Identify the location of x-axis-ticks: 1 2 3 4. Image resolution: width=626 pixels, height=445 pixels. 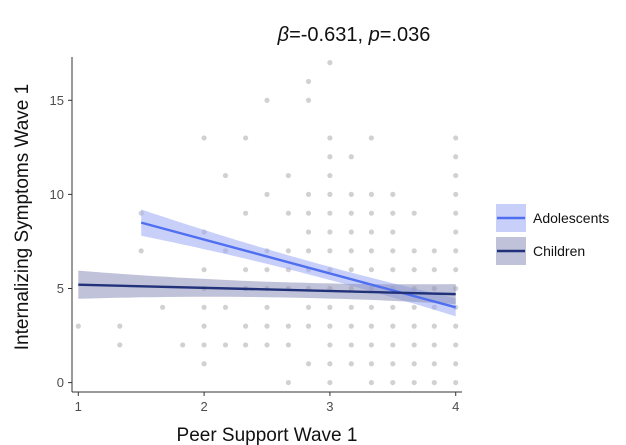
(267, 403).